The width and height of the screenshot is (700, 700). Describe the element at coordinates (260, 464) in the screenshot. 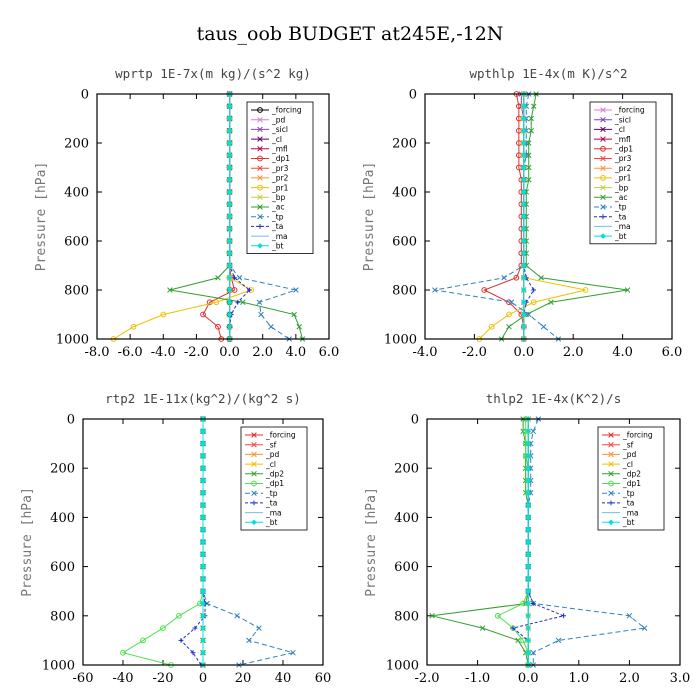

I see `legend-item: _cl` at that location.